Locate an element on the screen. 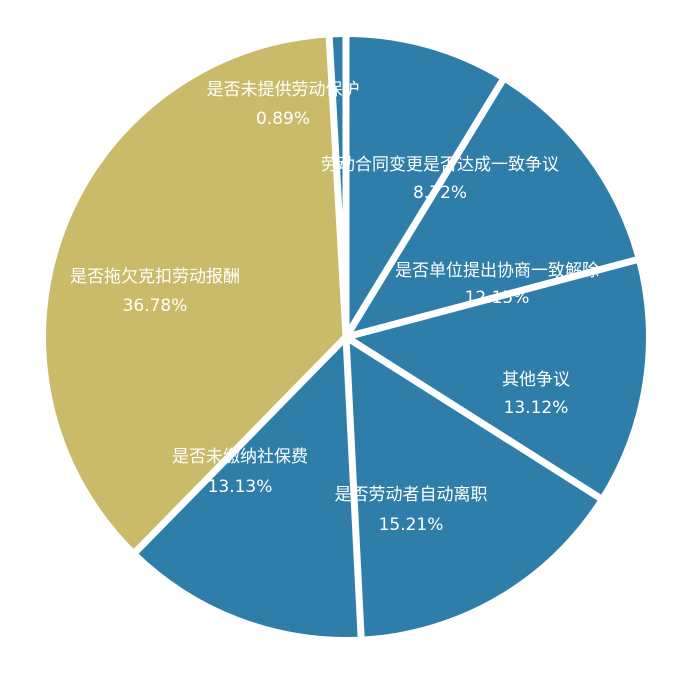 The image size is (700, 677). slice-label: 是否拖欠克扣劳动报酬 is located at coordinates (155, 277).